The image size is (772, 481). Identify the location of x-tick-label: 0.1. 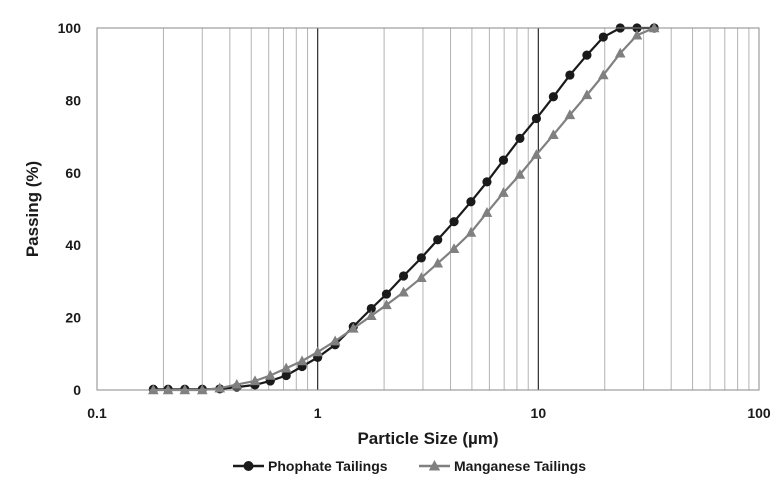
(97, 413).